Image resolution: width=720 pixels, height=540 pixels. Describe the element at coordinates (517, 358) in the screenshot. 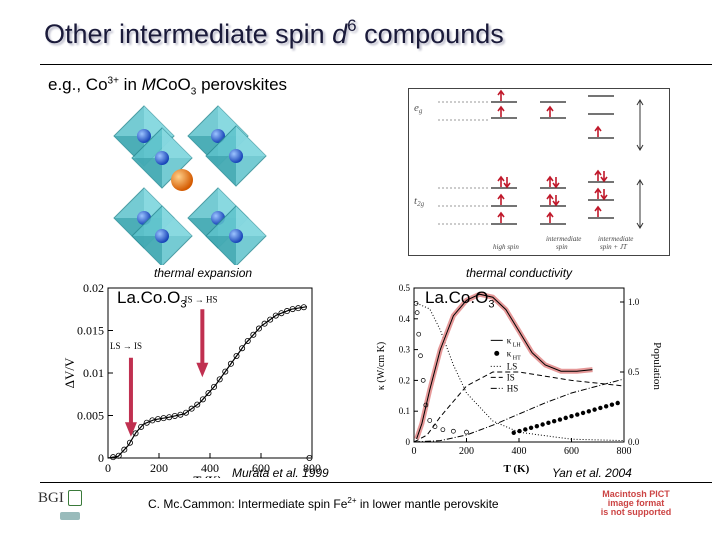

I see `legend-kappa-ht-sub: HT` at that location.